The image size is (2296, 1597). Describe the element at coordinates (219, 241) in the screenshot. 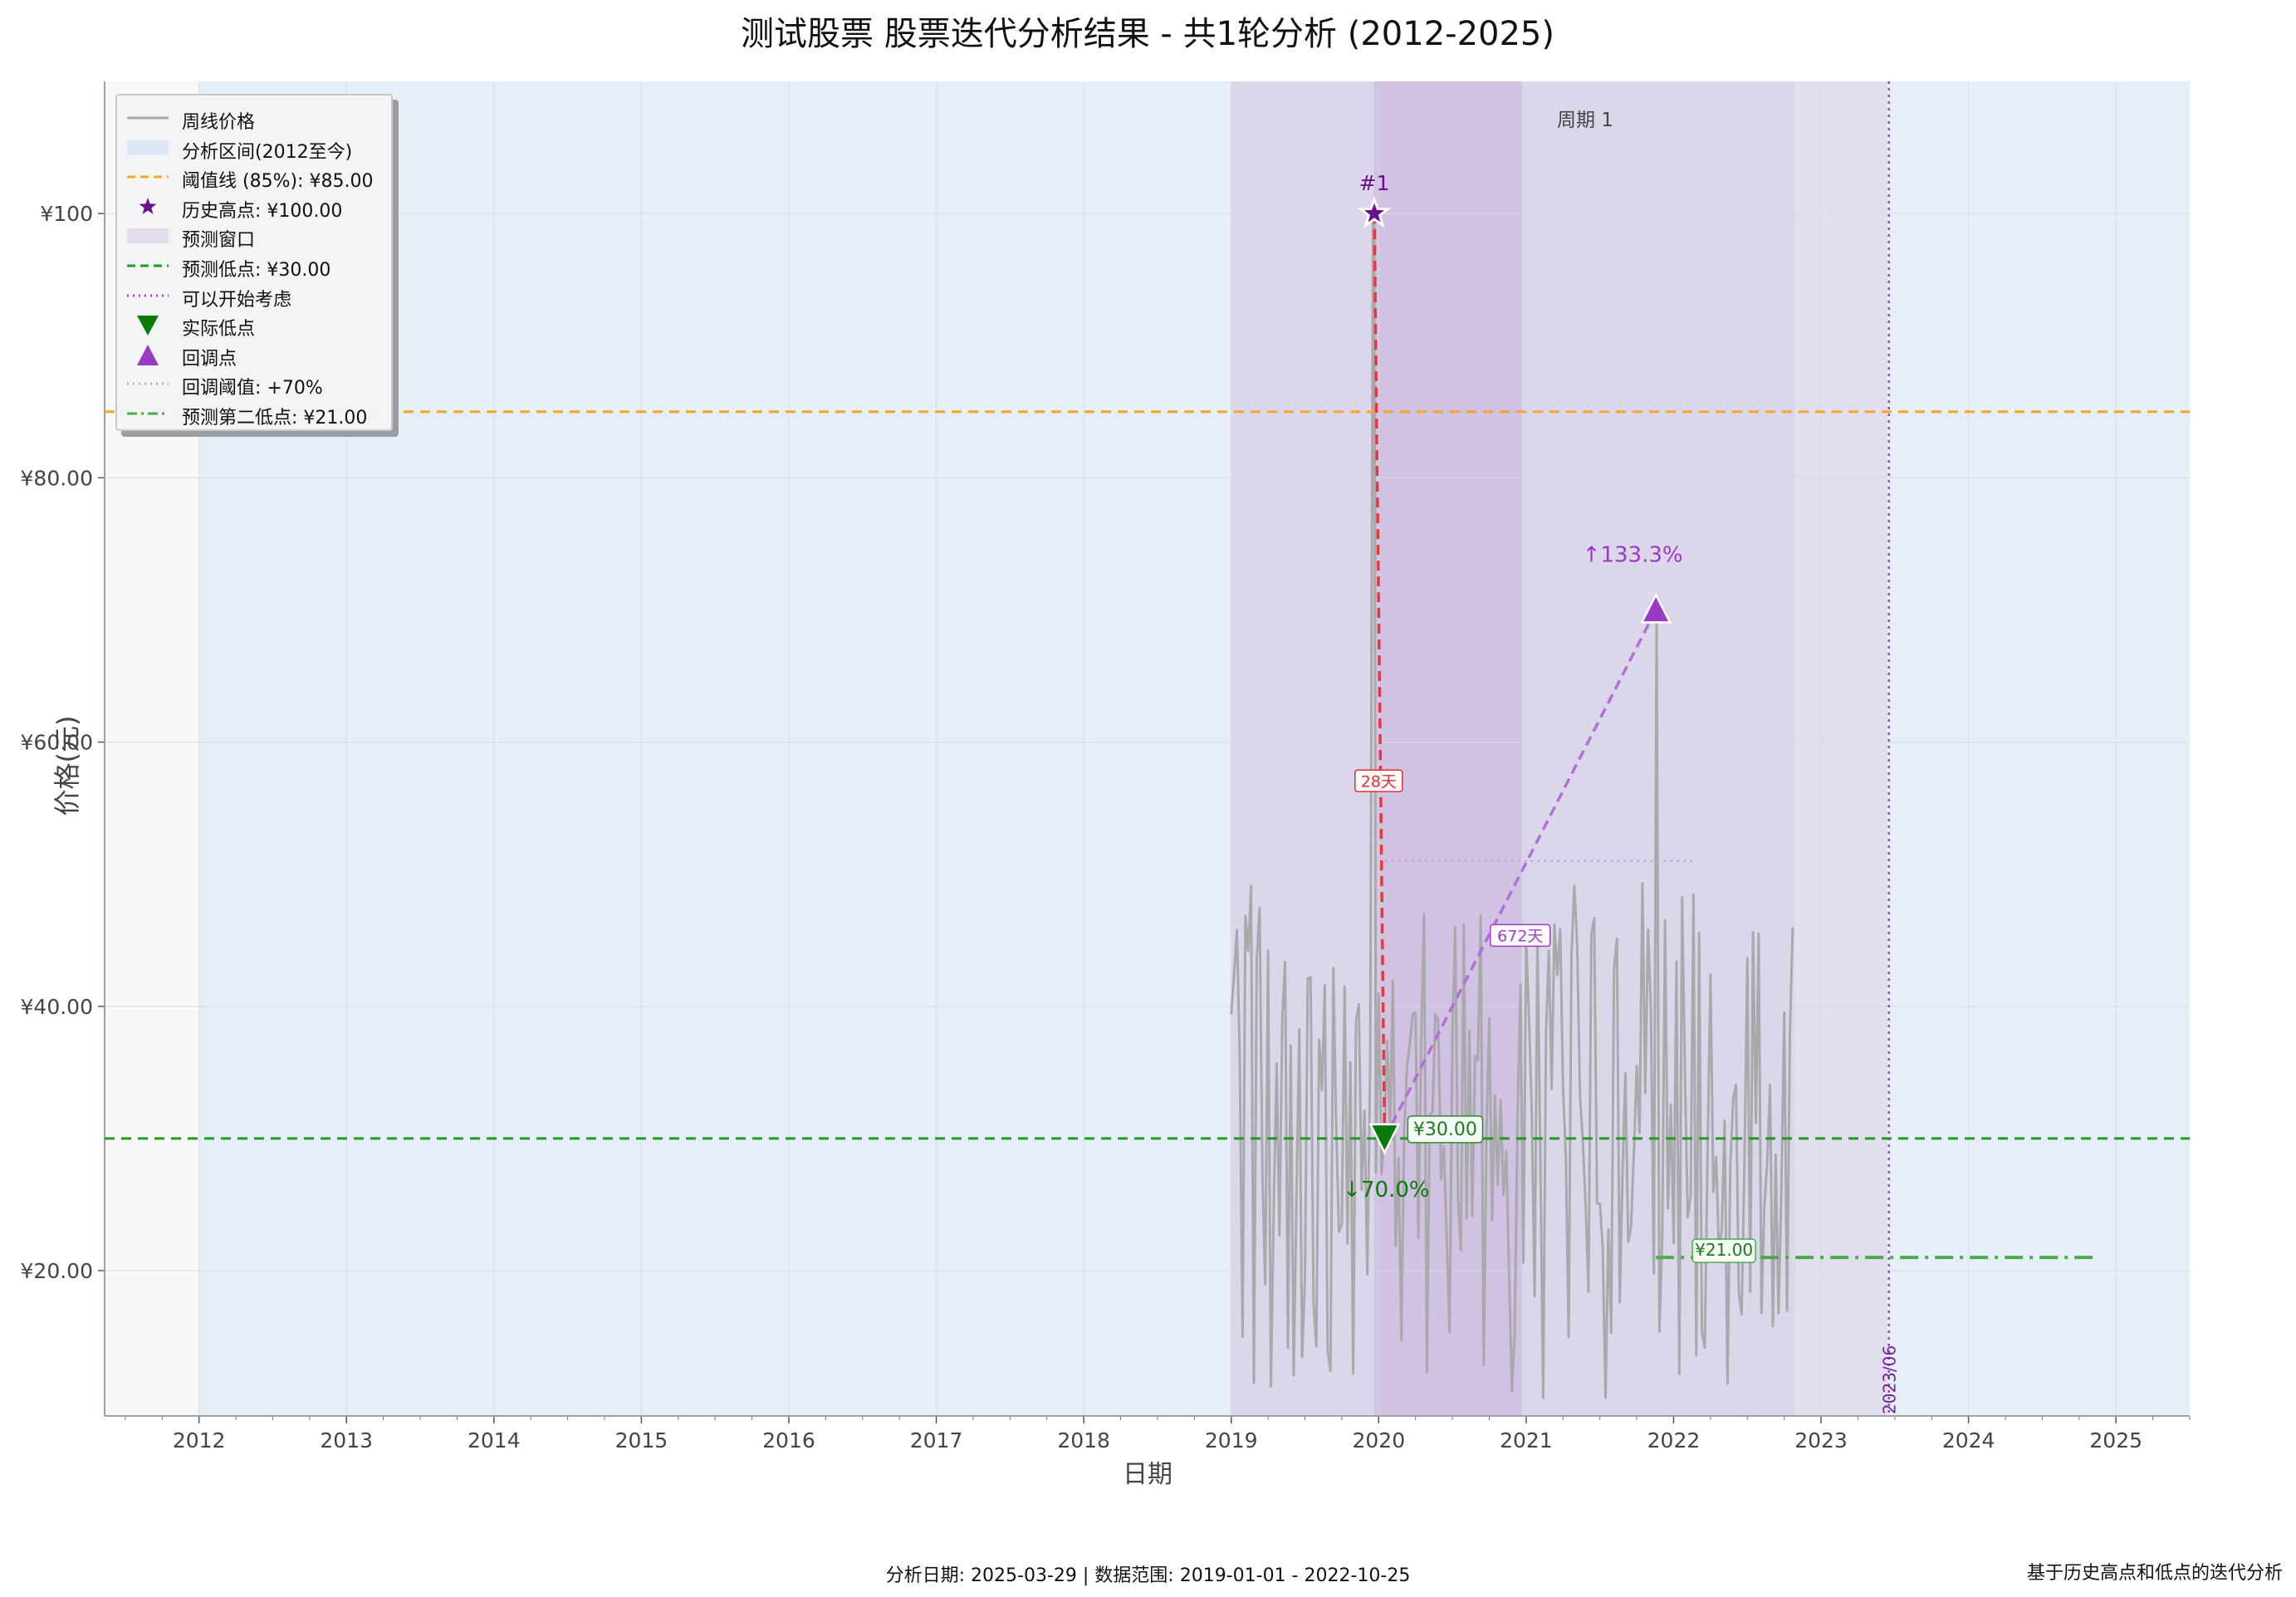

I see `legend-label: 预测窗口` at that location.